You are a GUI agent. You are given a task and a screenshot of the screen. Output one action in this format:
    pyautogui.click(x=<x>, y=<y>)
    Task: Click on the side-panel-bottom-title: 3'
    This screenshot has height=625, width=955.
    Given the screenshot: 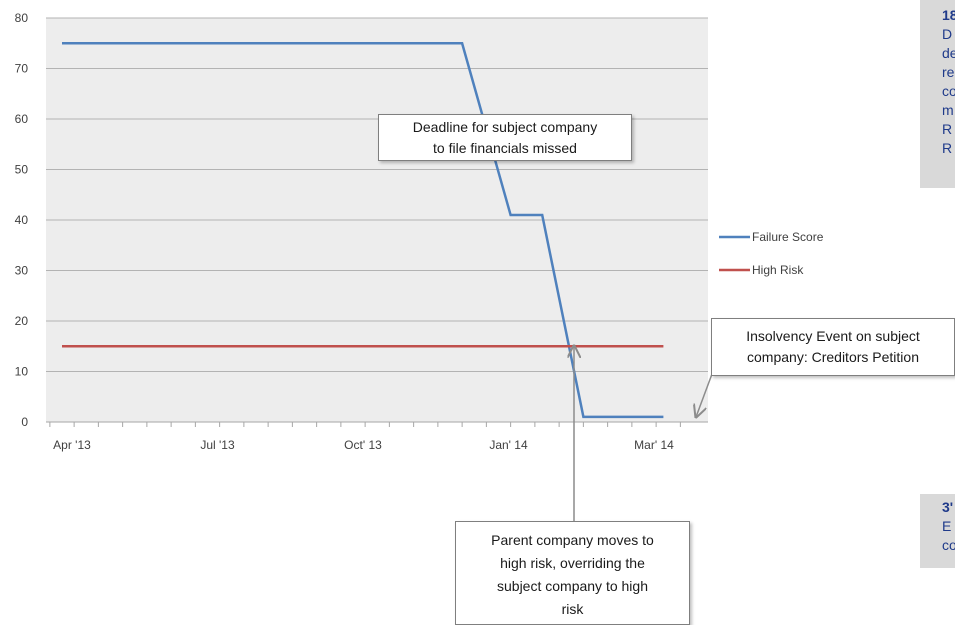 What is the action you would take?
    pyautogui.click(x=948, y=507)
    